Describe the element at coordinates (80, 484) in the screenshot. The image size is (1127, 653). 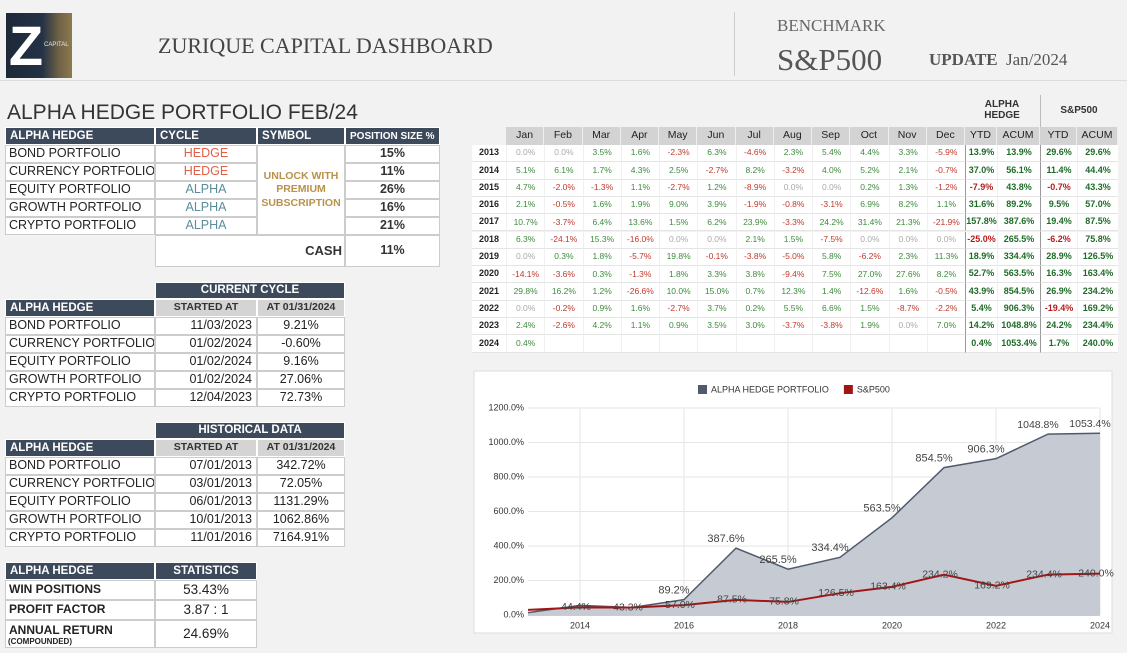
I see `row-name: CURRENCY PORTFOLIO` at that location.